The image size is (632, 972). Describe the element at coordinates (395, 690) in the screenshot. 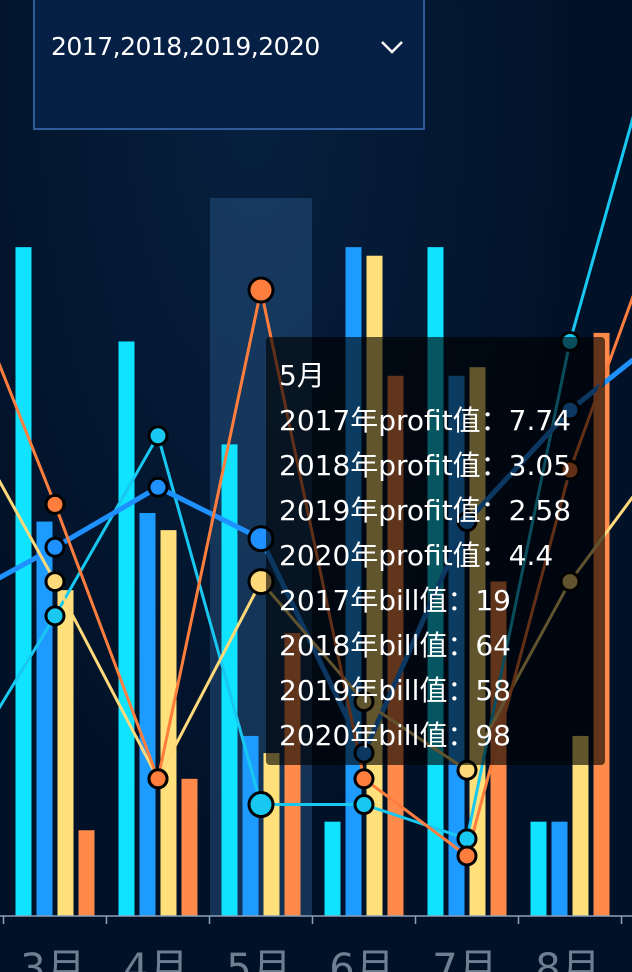

I see `tooltip-line: 2019年bill值：58` at that location.